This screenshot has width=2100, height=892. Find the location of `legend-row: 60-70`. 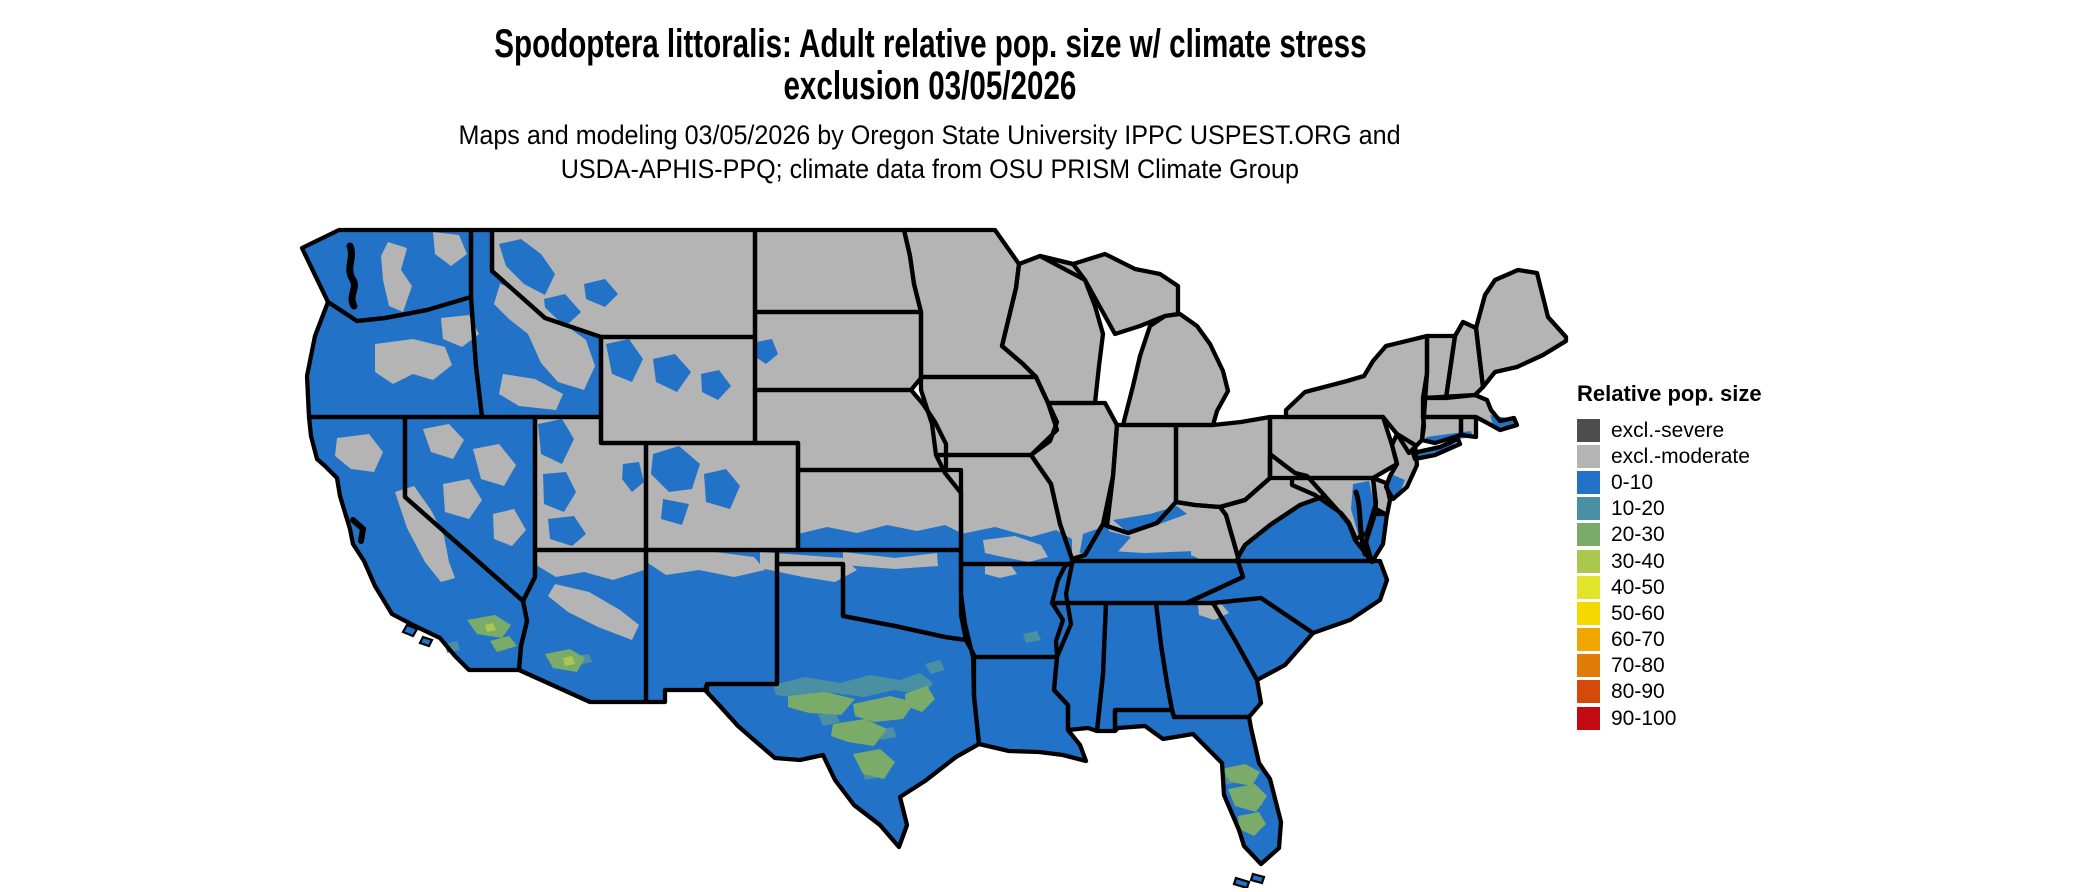

legend-row: 60-70 is located at coordinates (1669, 640).